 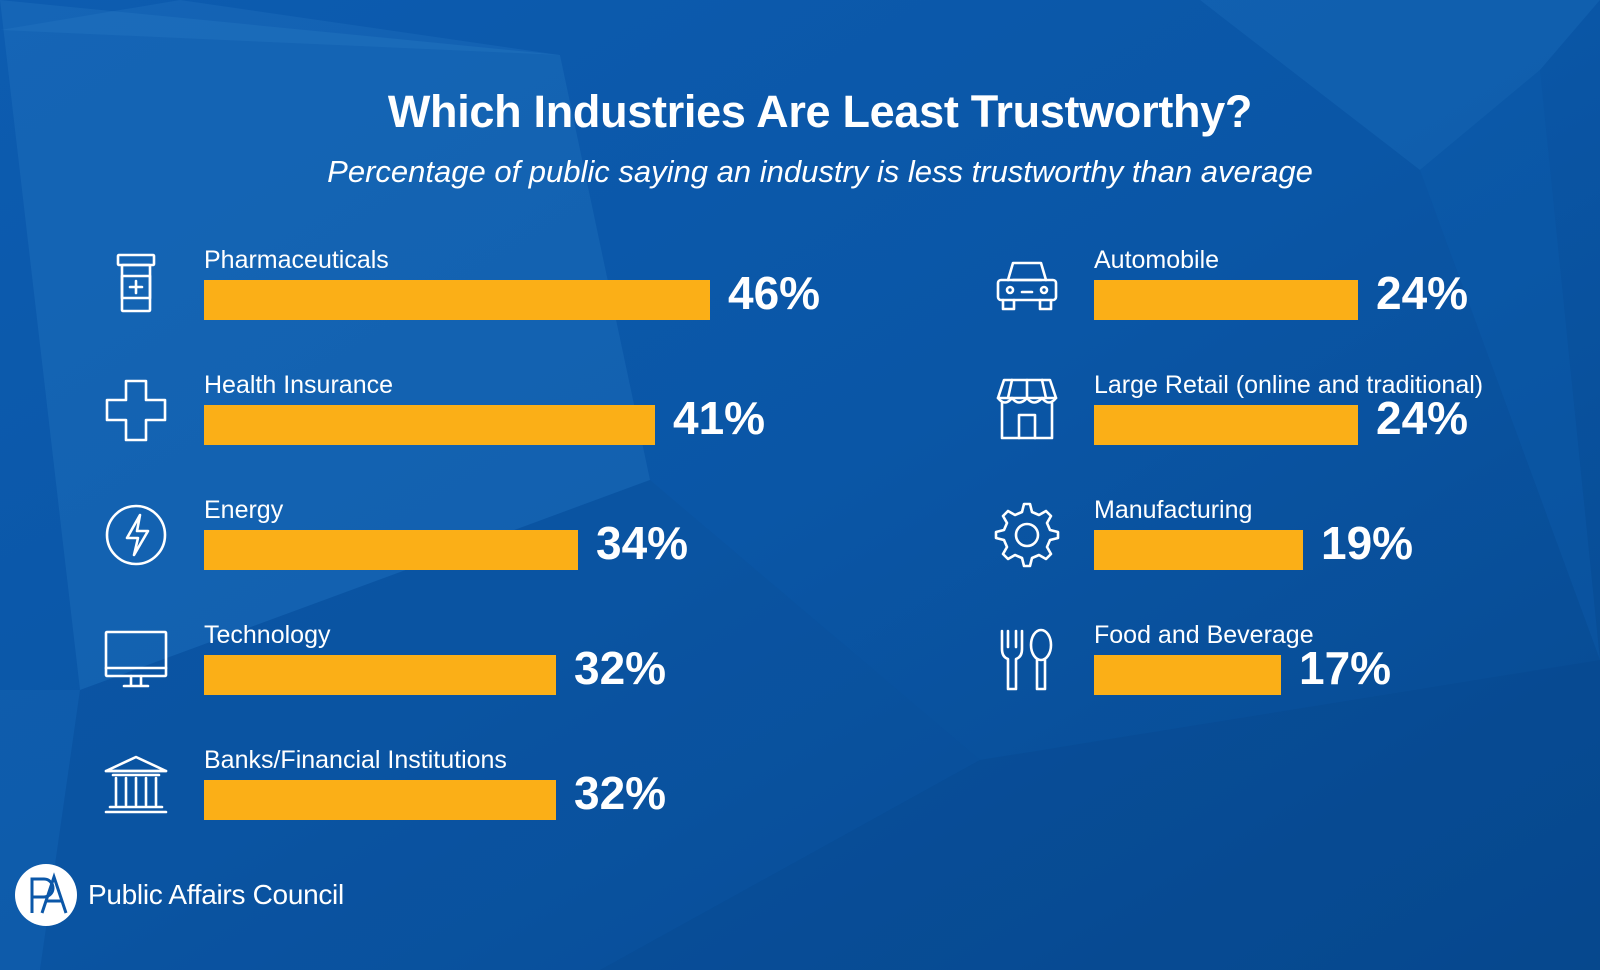 What do you see at coordinates (136, 283) in the screenshot?
I see `pill-bottle-icon` at bounding box center [136, 283].